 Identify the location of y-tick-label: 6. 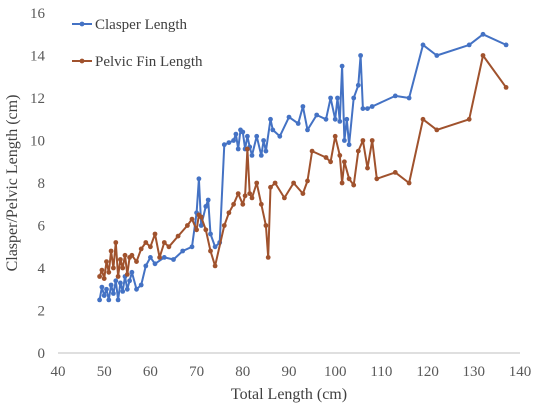
(42, 227).